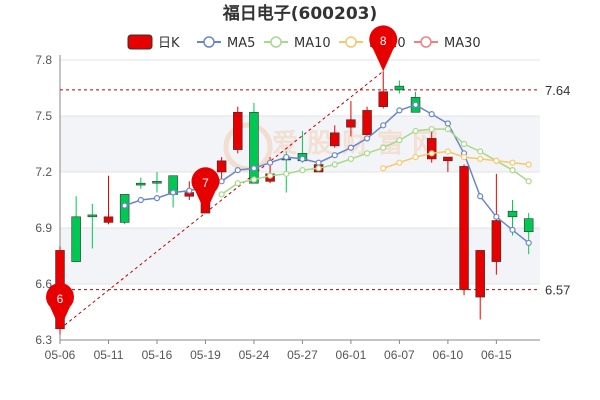 The image size is (600, 400). Describe the element at coordinates (351, 355) in the screenshot. I see `x-tick-label: 06-01` at that location.